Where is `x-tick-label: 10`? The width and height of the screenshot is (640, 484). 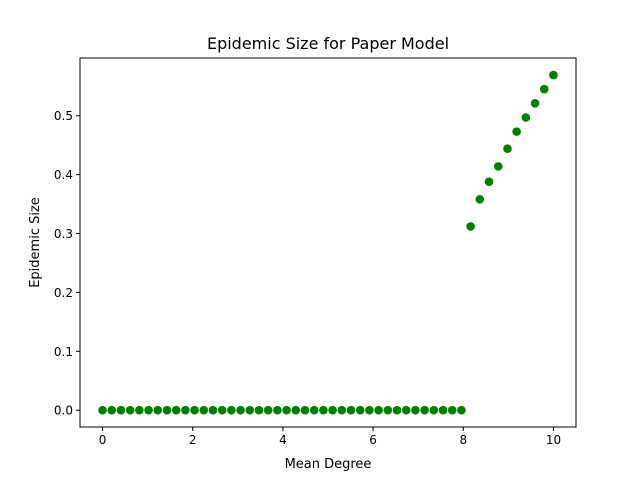 x-tick-label: 10 is located at coordinates (553, 440).